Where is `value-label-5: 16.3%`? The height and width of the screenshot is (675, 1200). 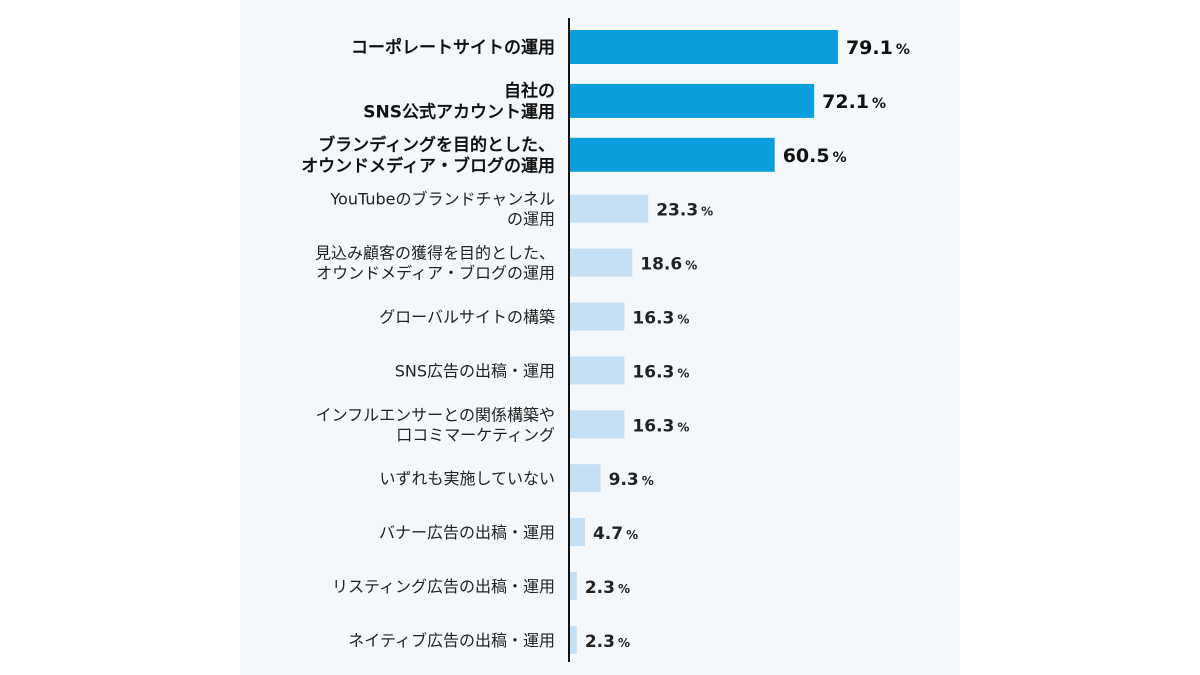
value-label-5: 16.3% is located at coordinates (660, 319).